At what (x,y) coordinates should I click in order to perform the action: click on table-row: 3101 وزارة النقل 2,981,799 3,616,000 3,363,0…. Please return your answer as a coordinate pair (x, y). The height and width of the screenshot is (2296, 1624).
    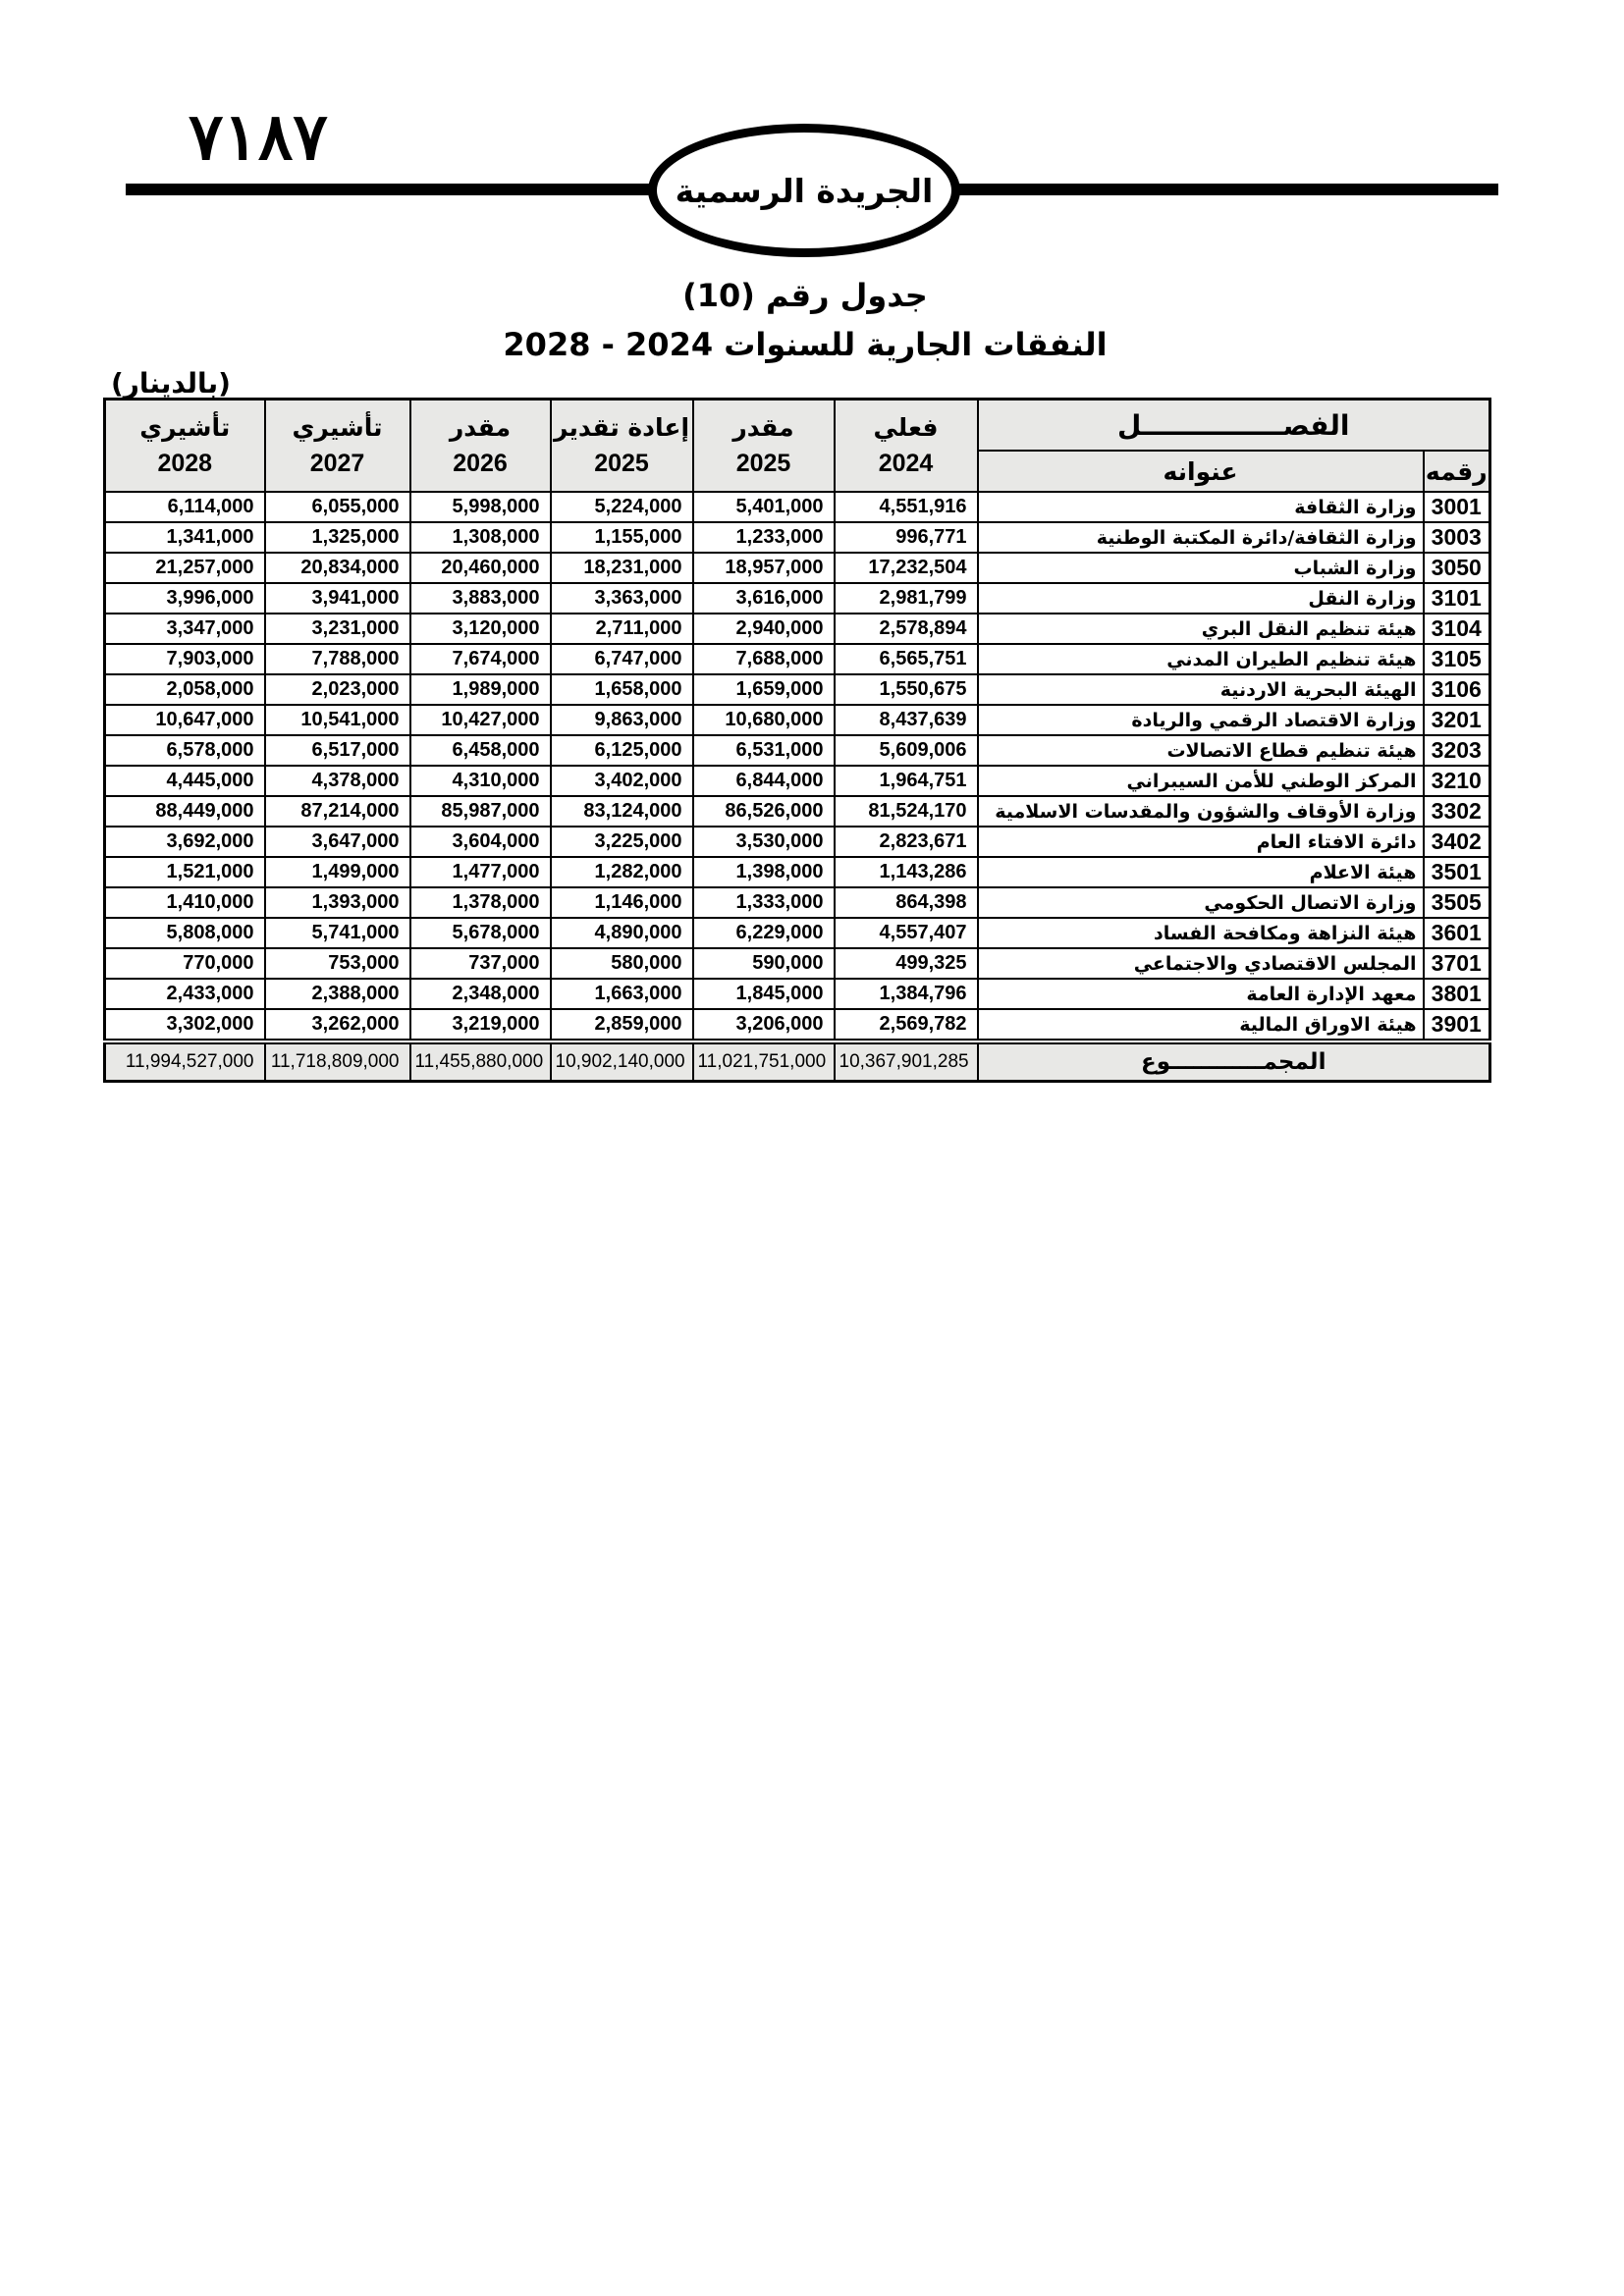
    Looking at the image, I should click on (797, 598).